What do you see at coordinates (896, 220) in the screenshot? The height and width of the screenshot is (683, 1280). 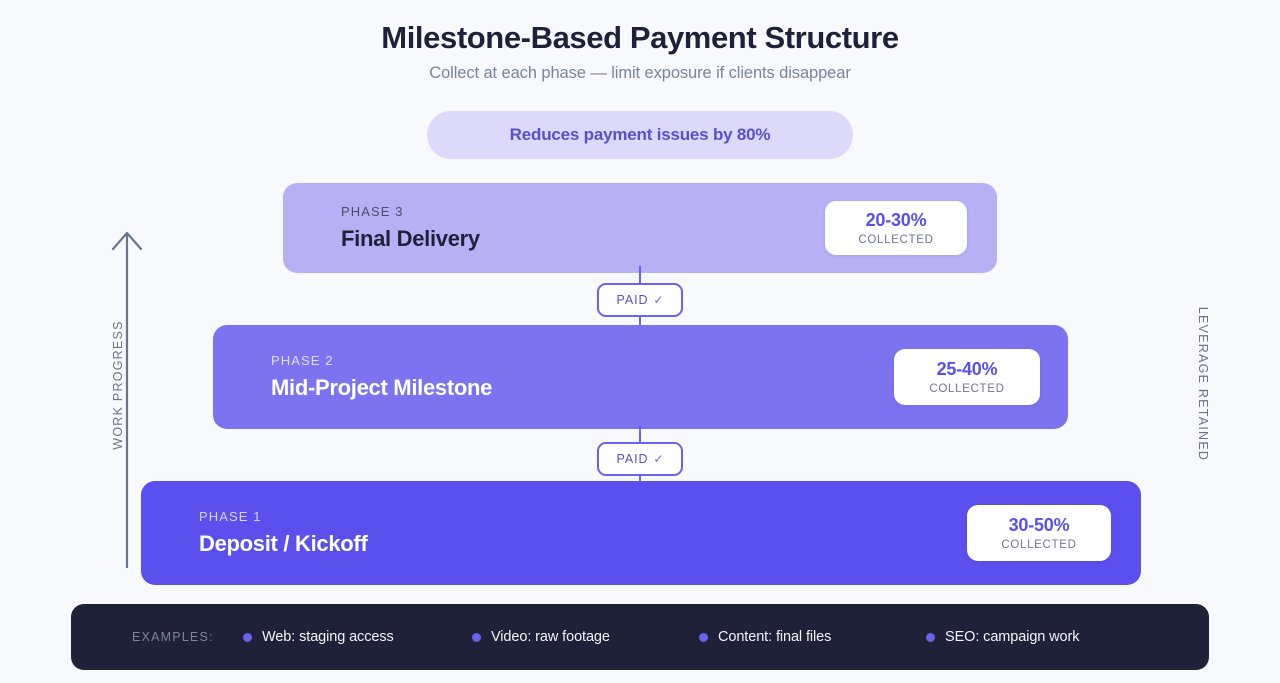 I see `phase-3-percent: 20-30%` at bounding box center [896, 220].